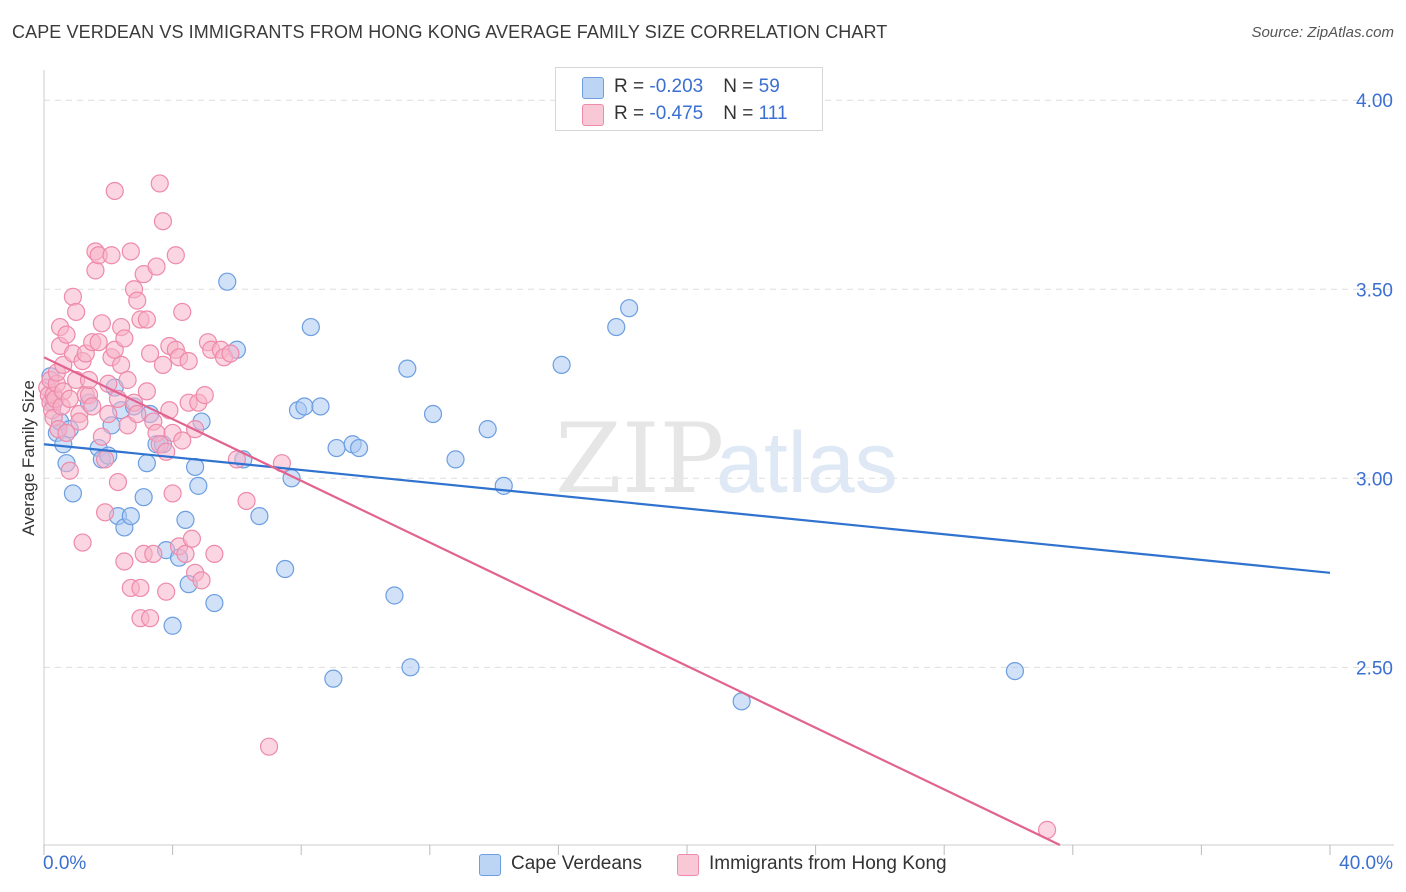 The height and width of the screenshot is (892, 1406). Describe the element at coordinates (688, 865) in the screenshot. I see `bottom-legend-swatch-pink` at that location.